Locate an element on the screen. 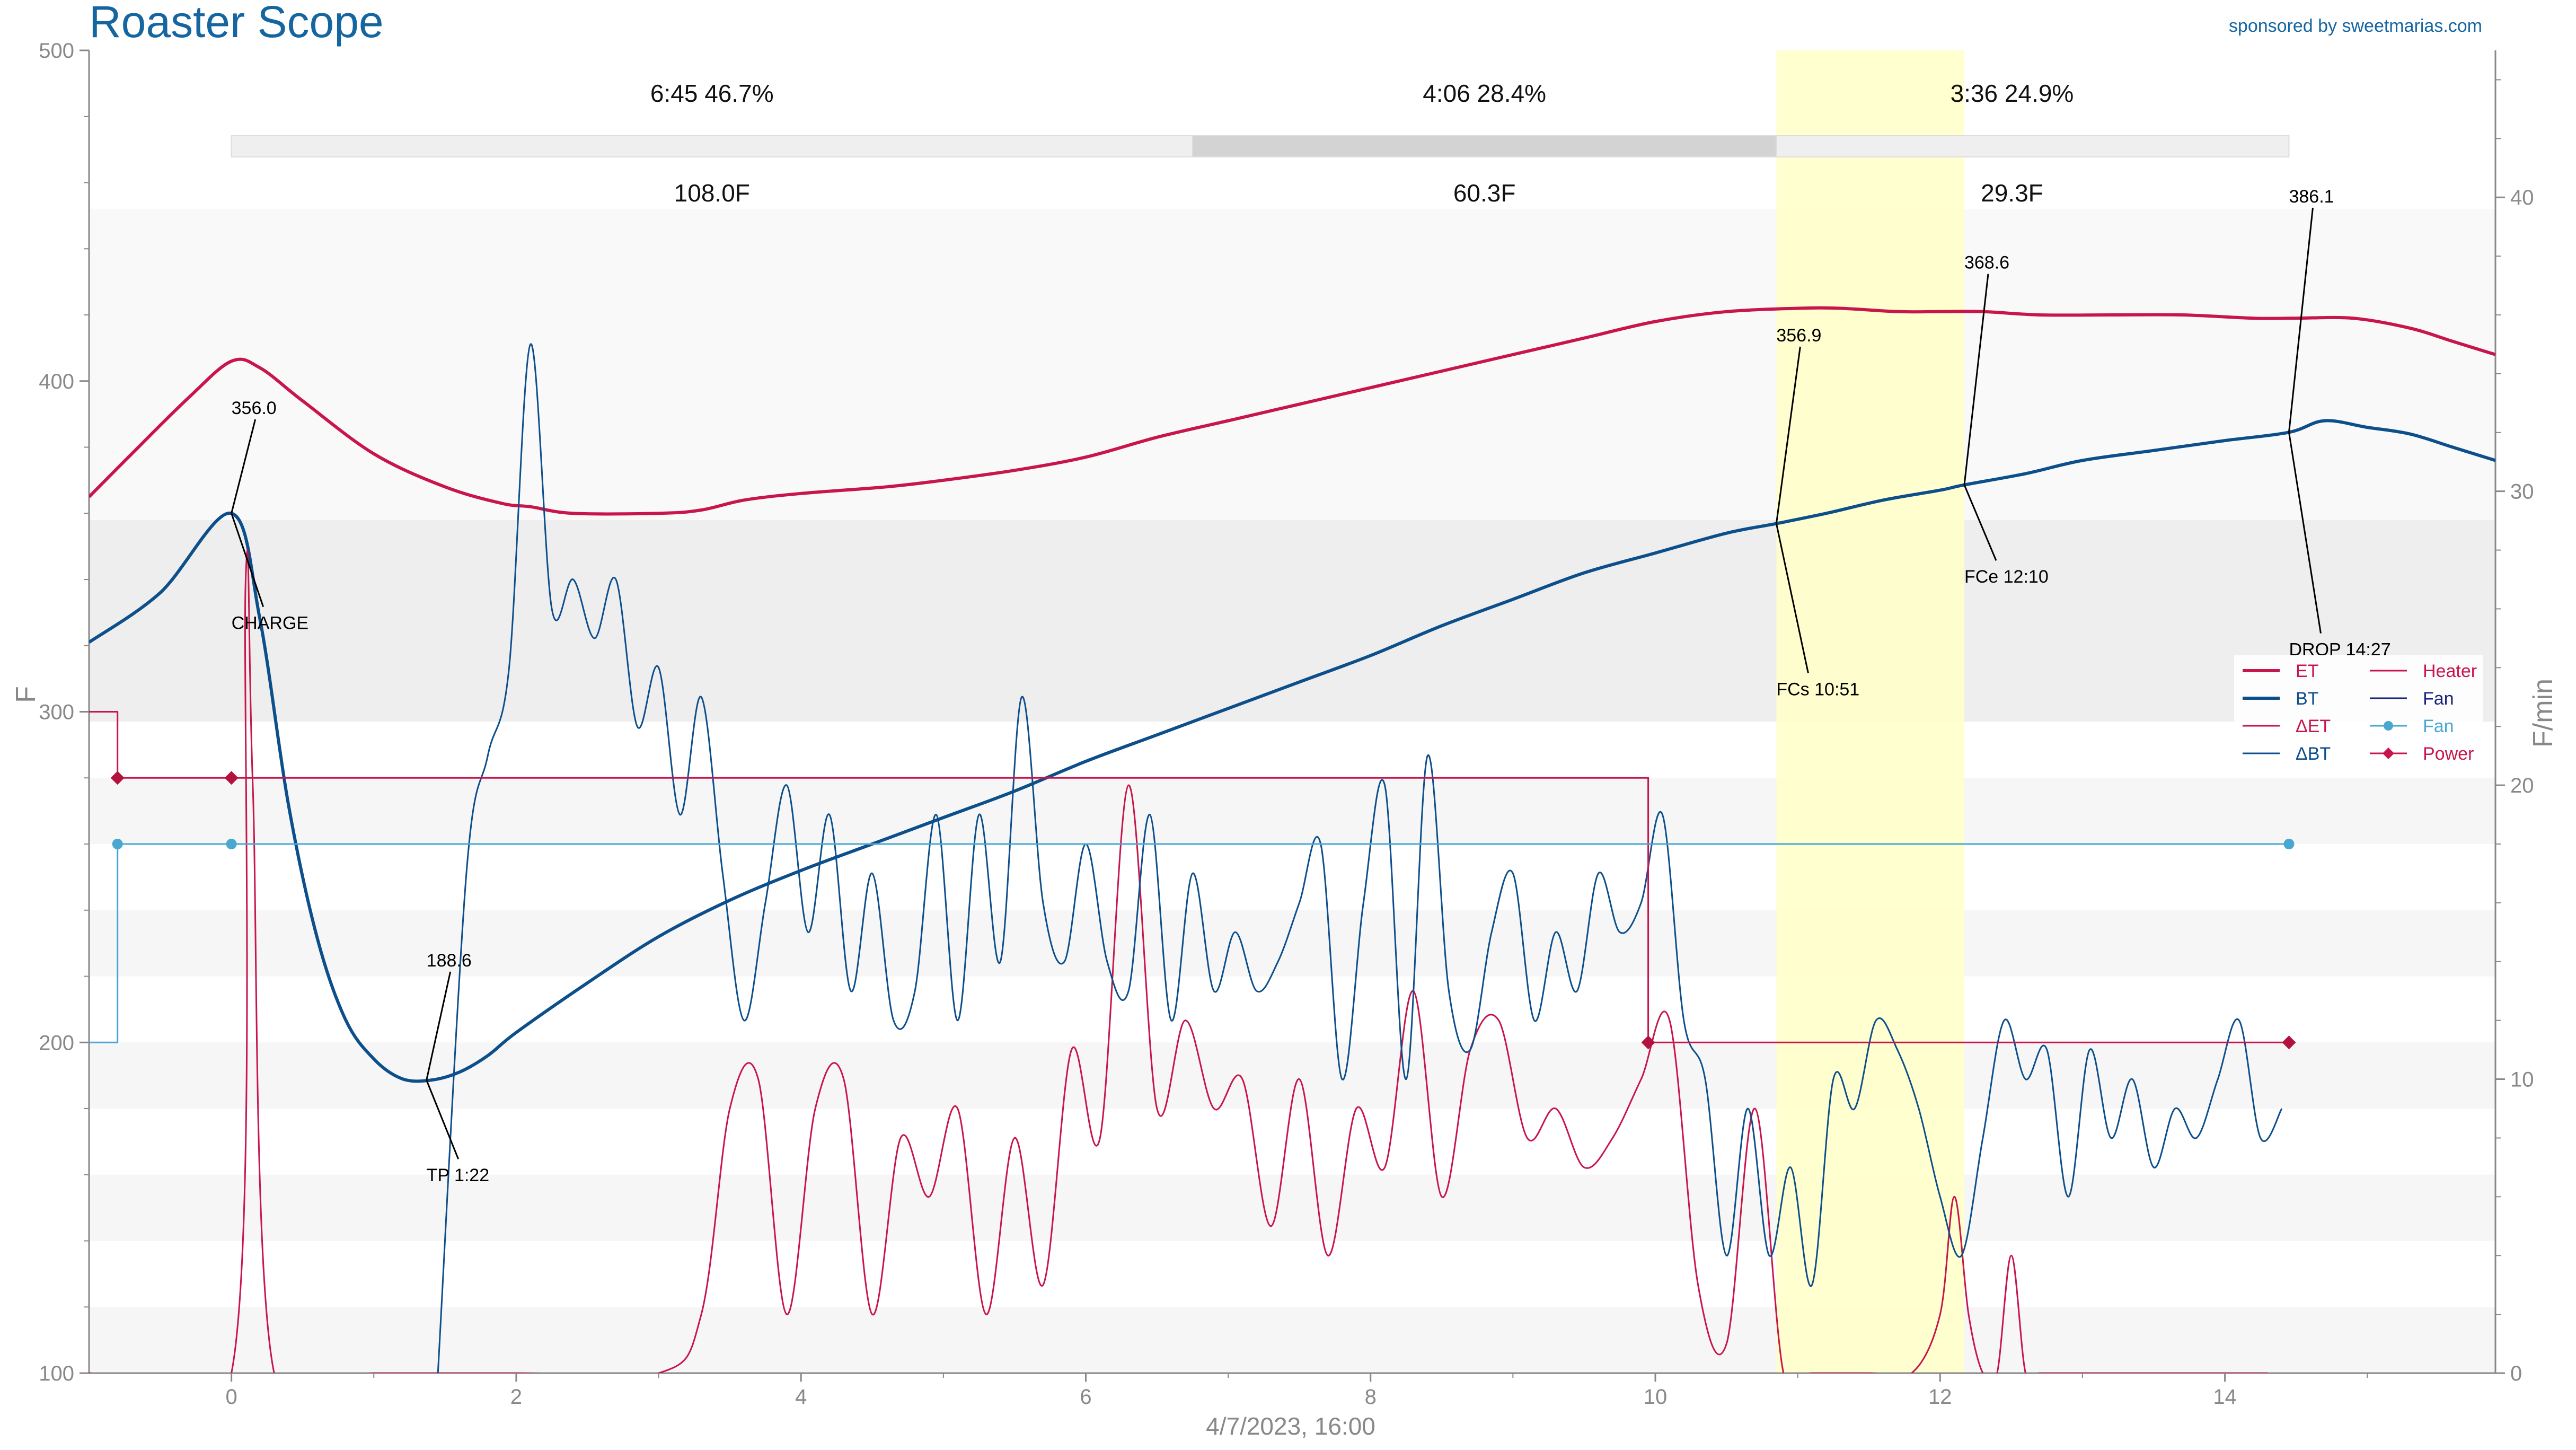 The width and height of the screenshot is (2576, 1450). et-line is located at coordinates (1292, 411).